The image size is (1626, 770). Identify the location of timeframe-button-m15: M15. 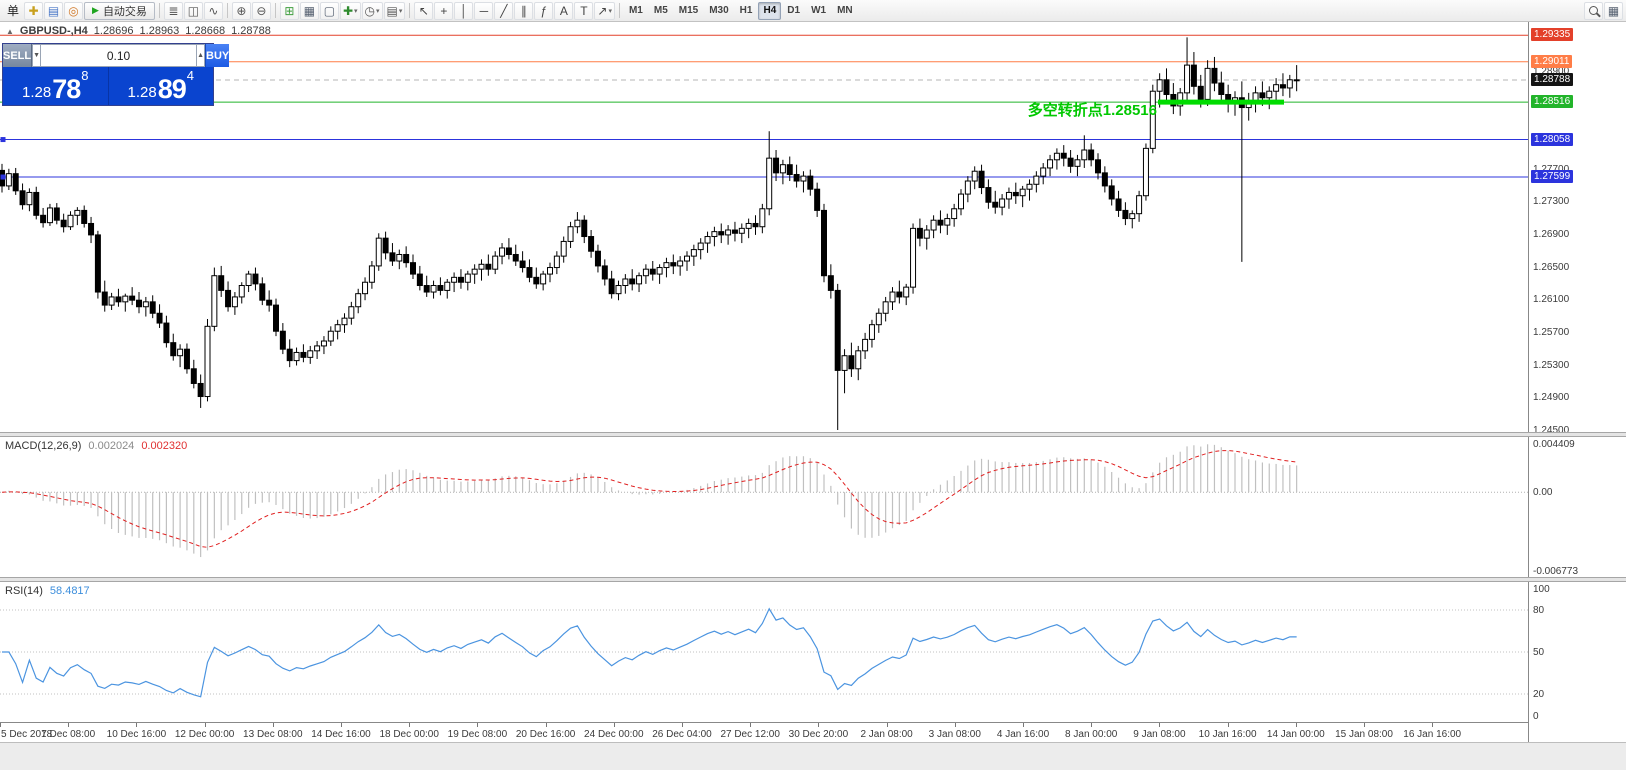
(688, 10).